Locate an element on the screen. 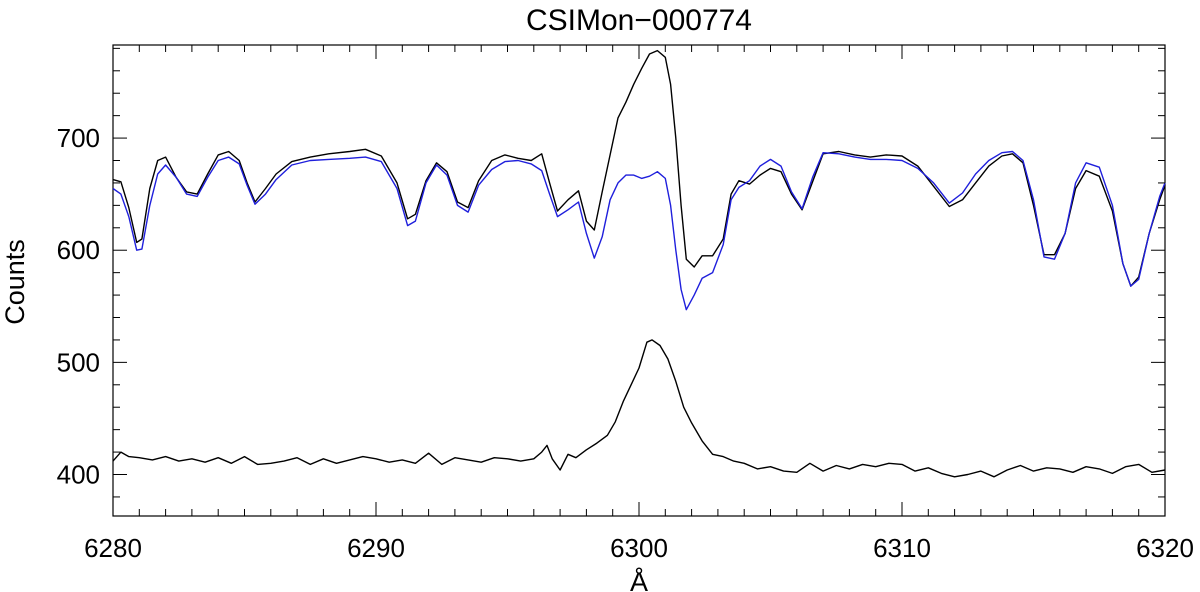  x-tick-label: 6300 is located at coordinates (639, 548).